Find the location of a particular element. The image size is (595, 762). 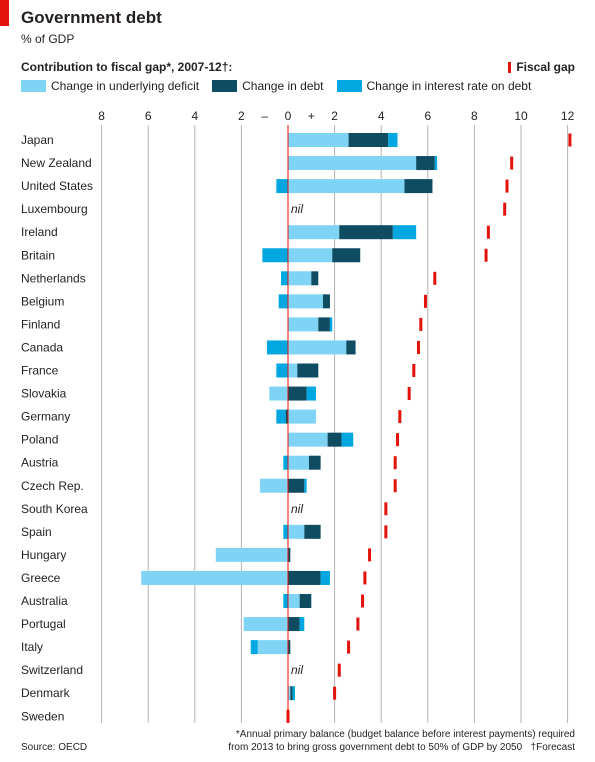

x-sign-minus: – is located at coordinates (264, 116).